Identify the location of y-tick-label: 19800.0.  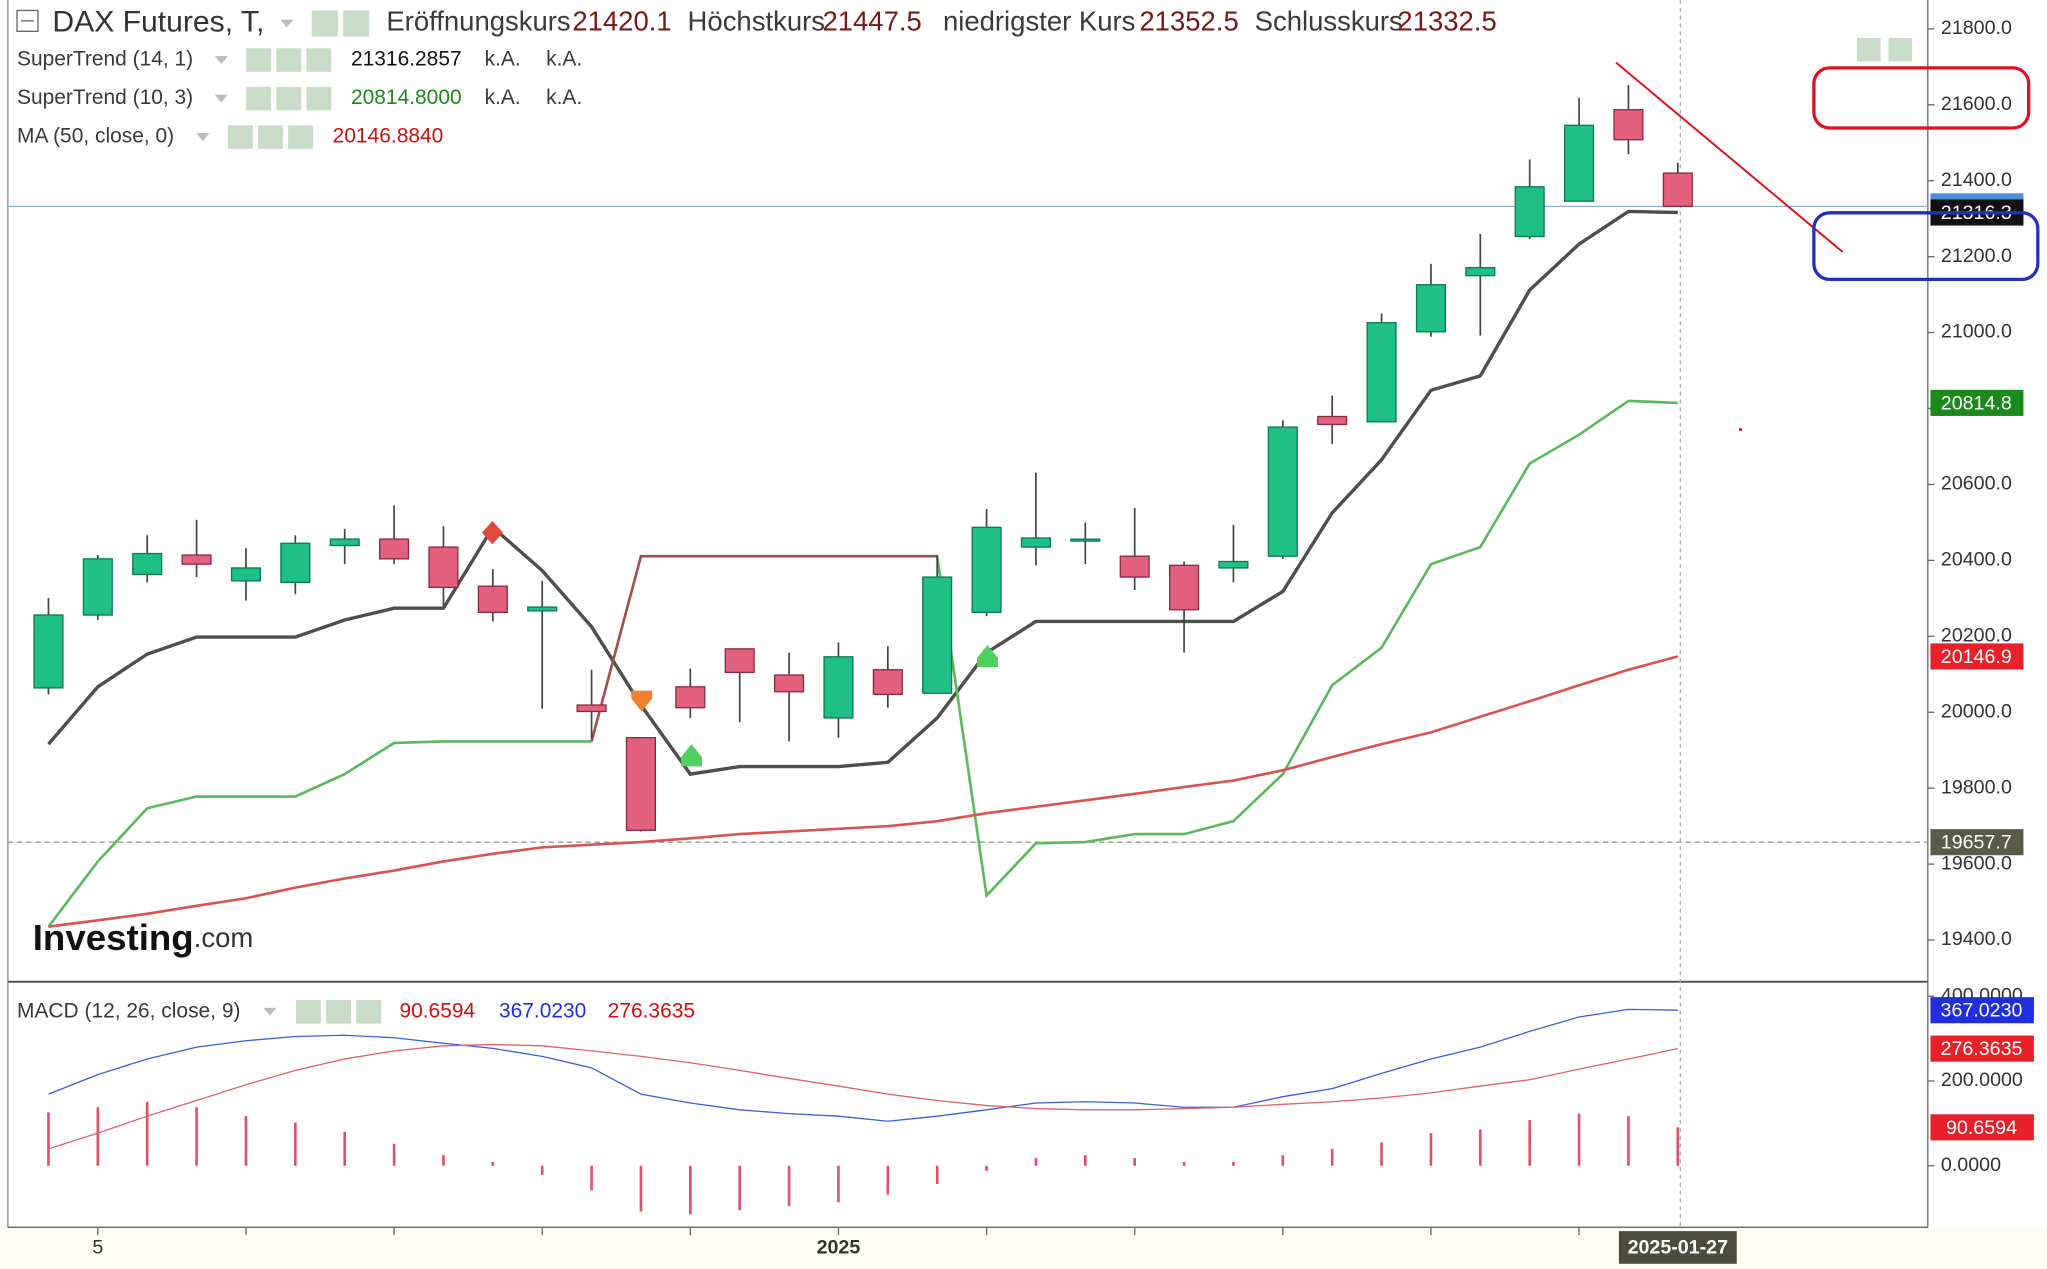
(1976, 787).